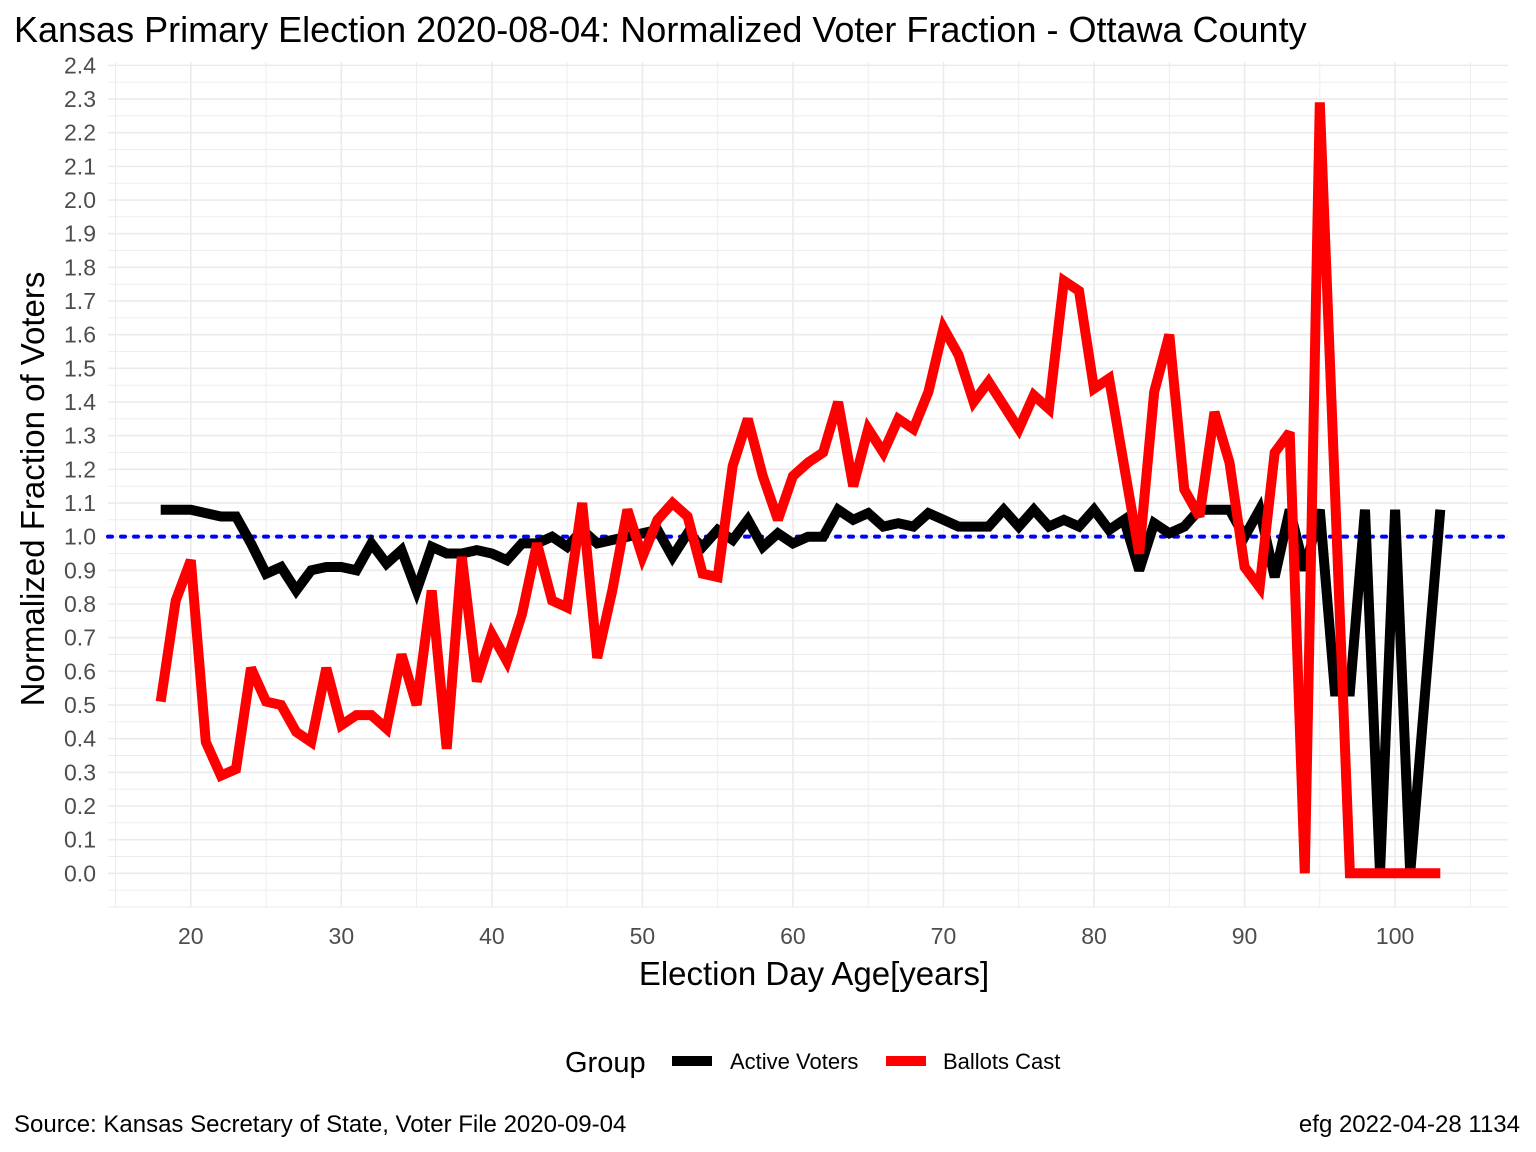 This screenshot has width=1536, height=1152. I want to click on y-tick-label: 0.7, so click(80, 638).